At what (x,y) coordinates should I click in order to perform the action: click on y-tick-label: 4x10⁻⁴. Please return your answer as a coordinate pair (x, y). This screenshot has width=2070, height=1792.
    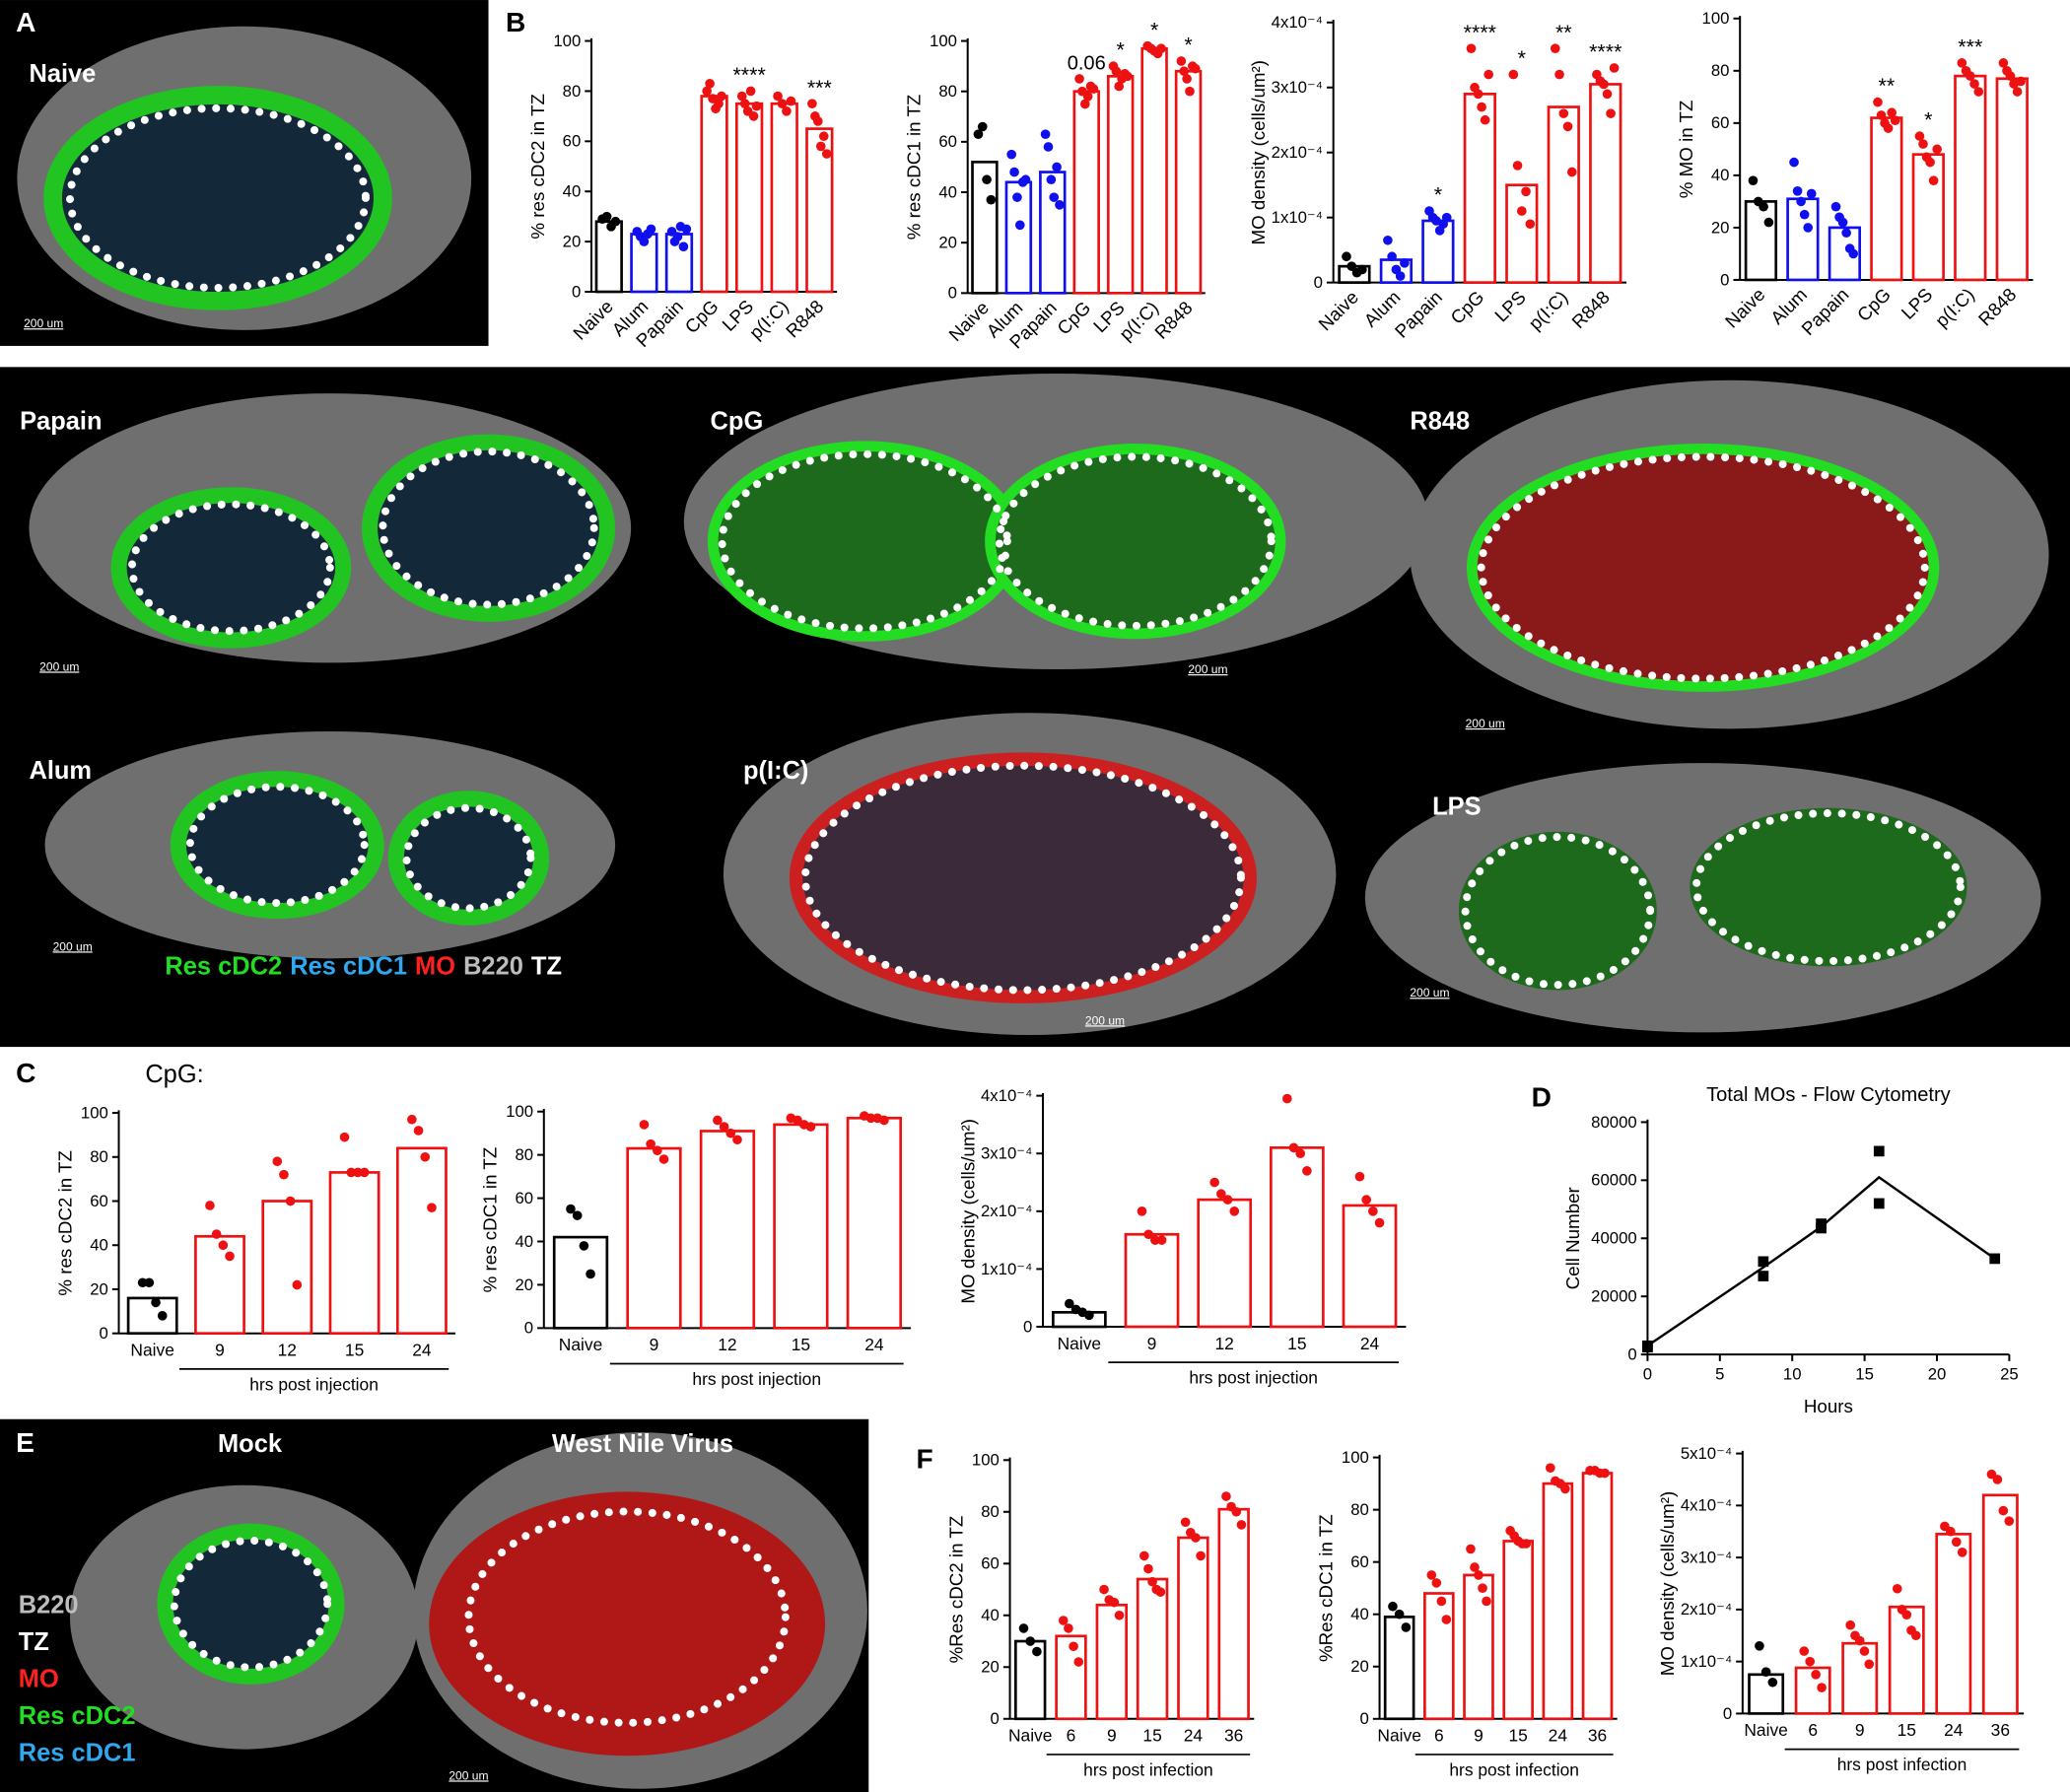
    Looking at the image, I should click on (1297, 22).